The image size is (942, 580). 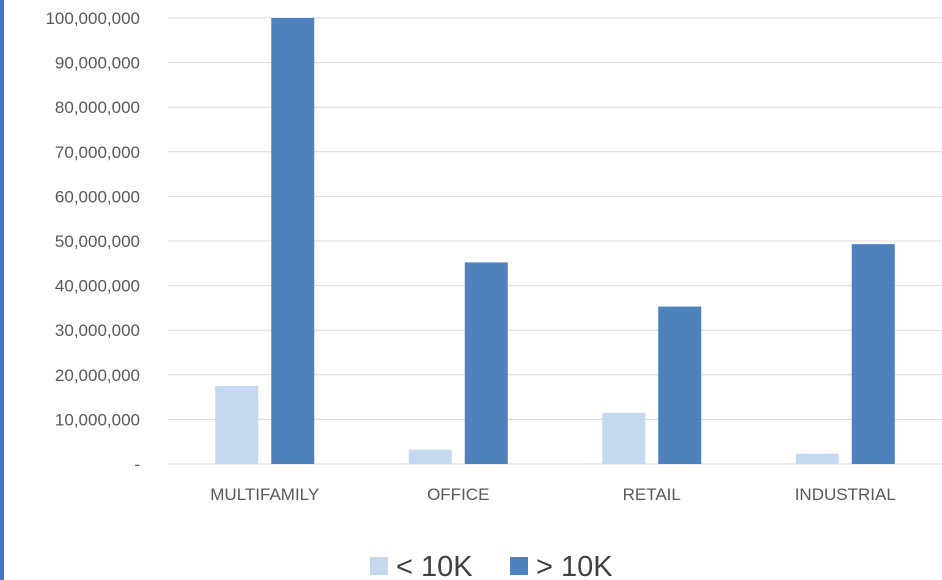 What do you see at coordinates (652, 494) in the screenshot?
I see `x-tick-label: RETAIL` at bounding box center [652, 494].